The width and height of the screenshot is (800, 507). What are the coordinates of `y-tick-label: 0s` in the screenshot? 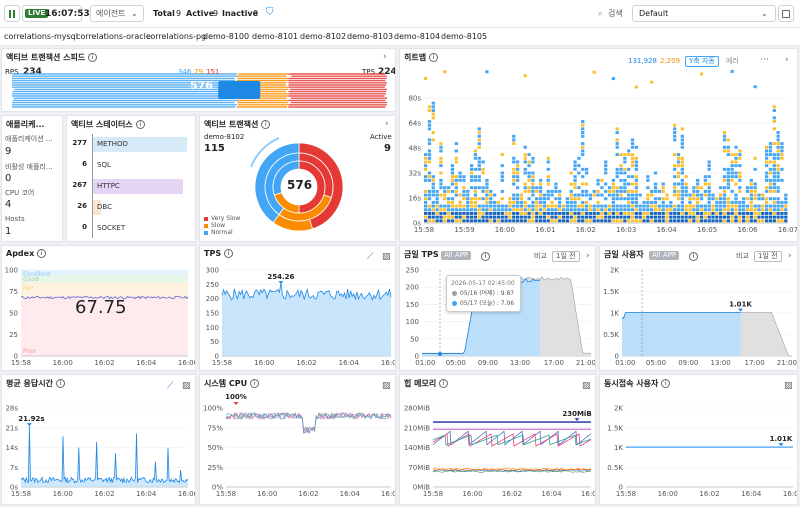 It's located at (14, 488).